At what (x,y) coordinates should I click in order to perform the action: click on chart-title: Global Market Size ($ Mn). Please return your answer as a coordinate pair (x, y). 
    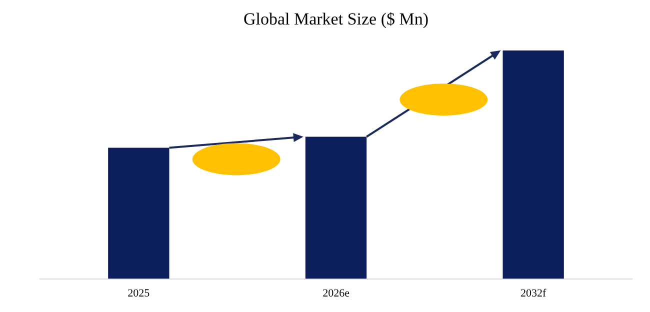
    Looking at the image, I should click on (336, 19).